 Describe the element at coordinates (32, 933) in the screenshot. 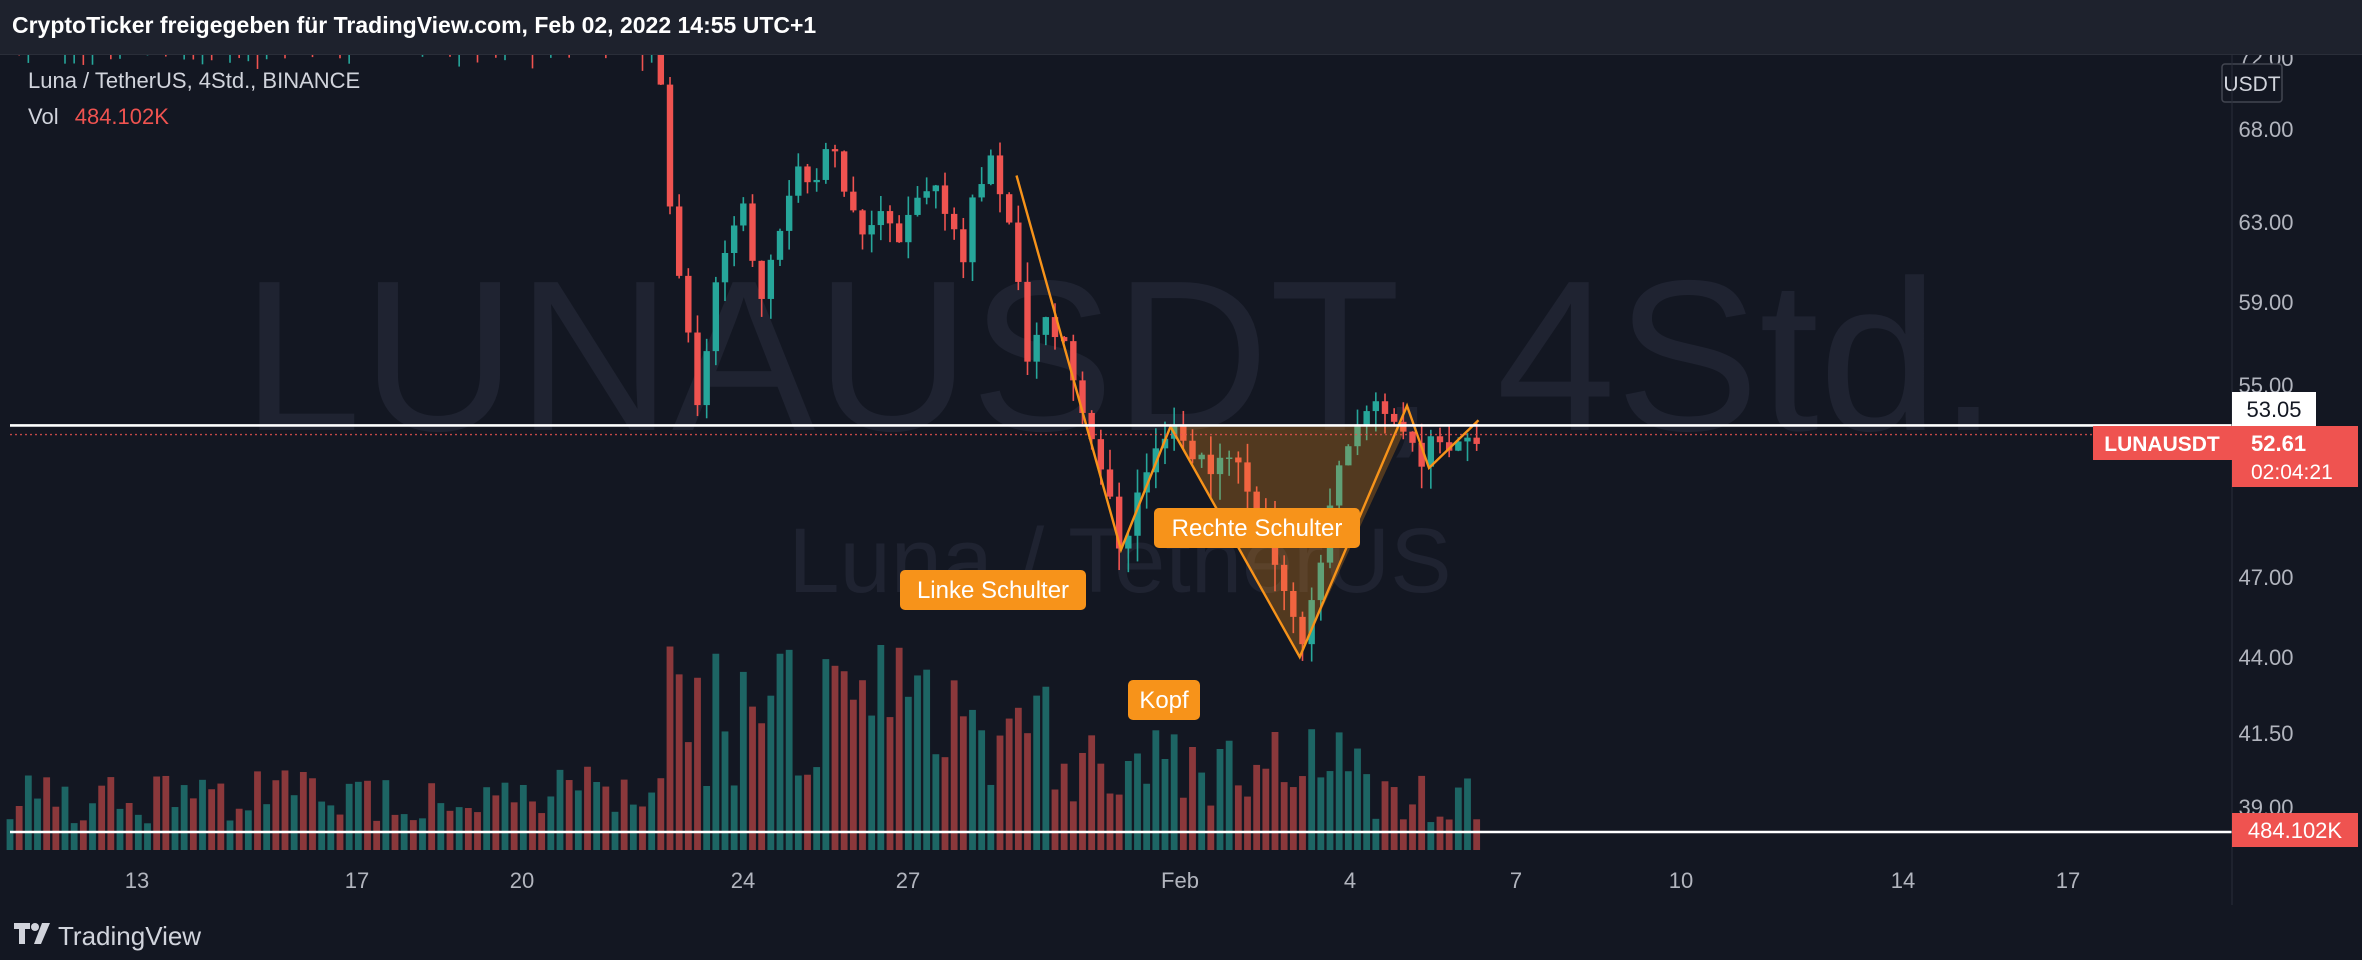

I see `tradingview-logo-icon` at that location.